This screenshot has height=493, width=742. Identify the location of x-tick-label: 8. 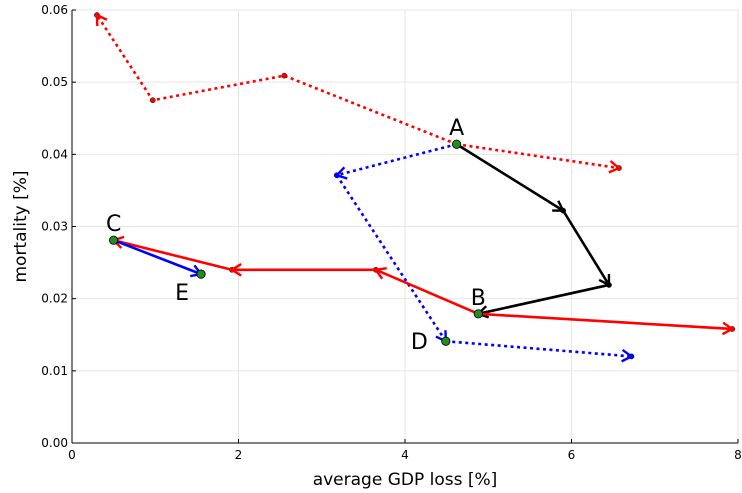
(738, 455).